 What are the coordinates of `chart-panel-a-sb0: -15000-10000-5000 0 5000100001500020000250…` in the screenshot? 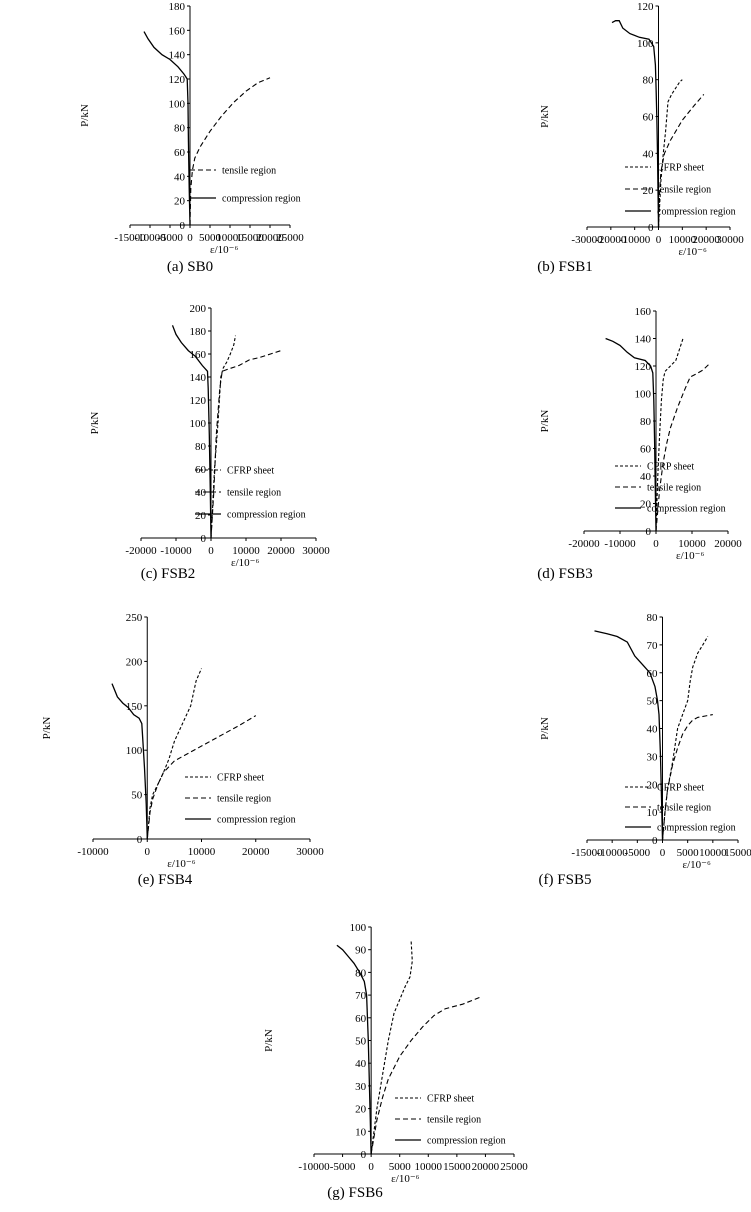 It's located at (191, 138).